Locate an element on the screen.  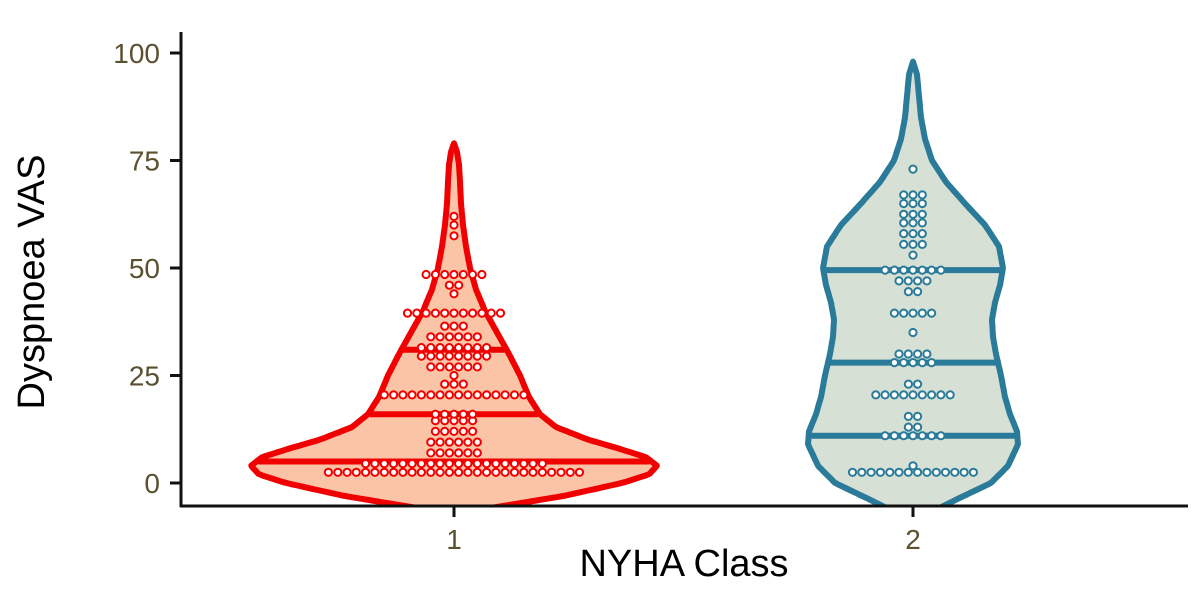
y-tick-label: 50 is located at coordinates (144, 268).